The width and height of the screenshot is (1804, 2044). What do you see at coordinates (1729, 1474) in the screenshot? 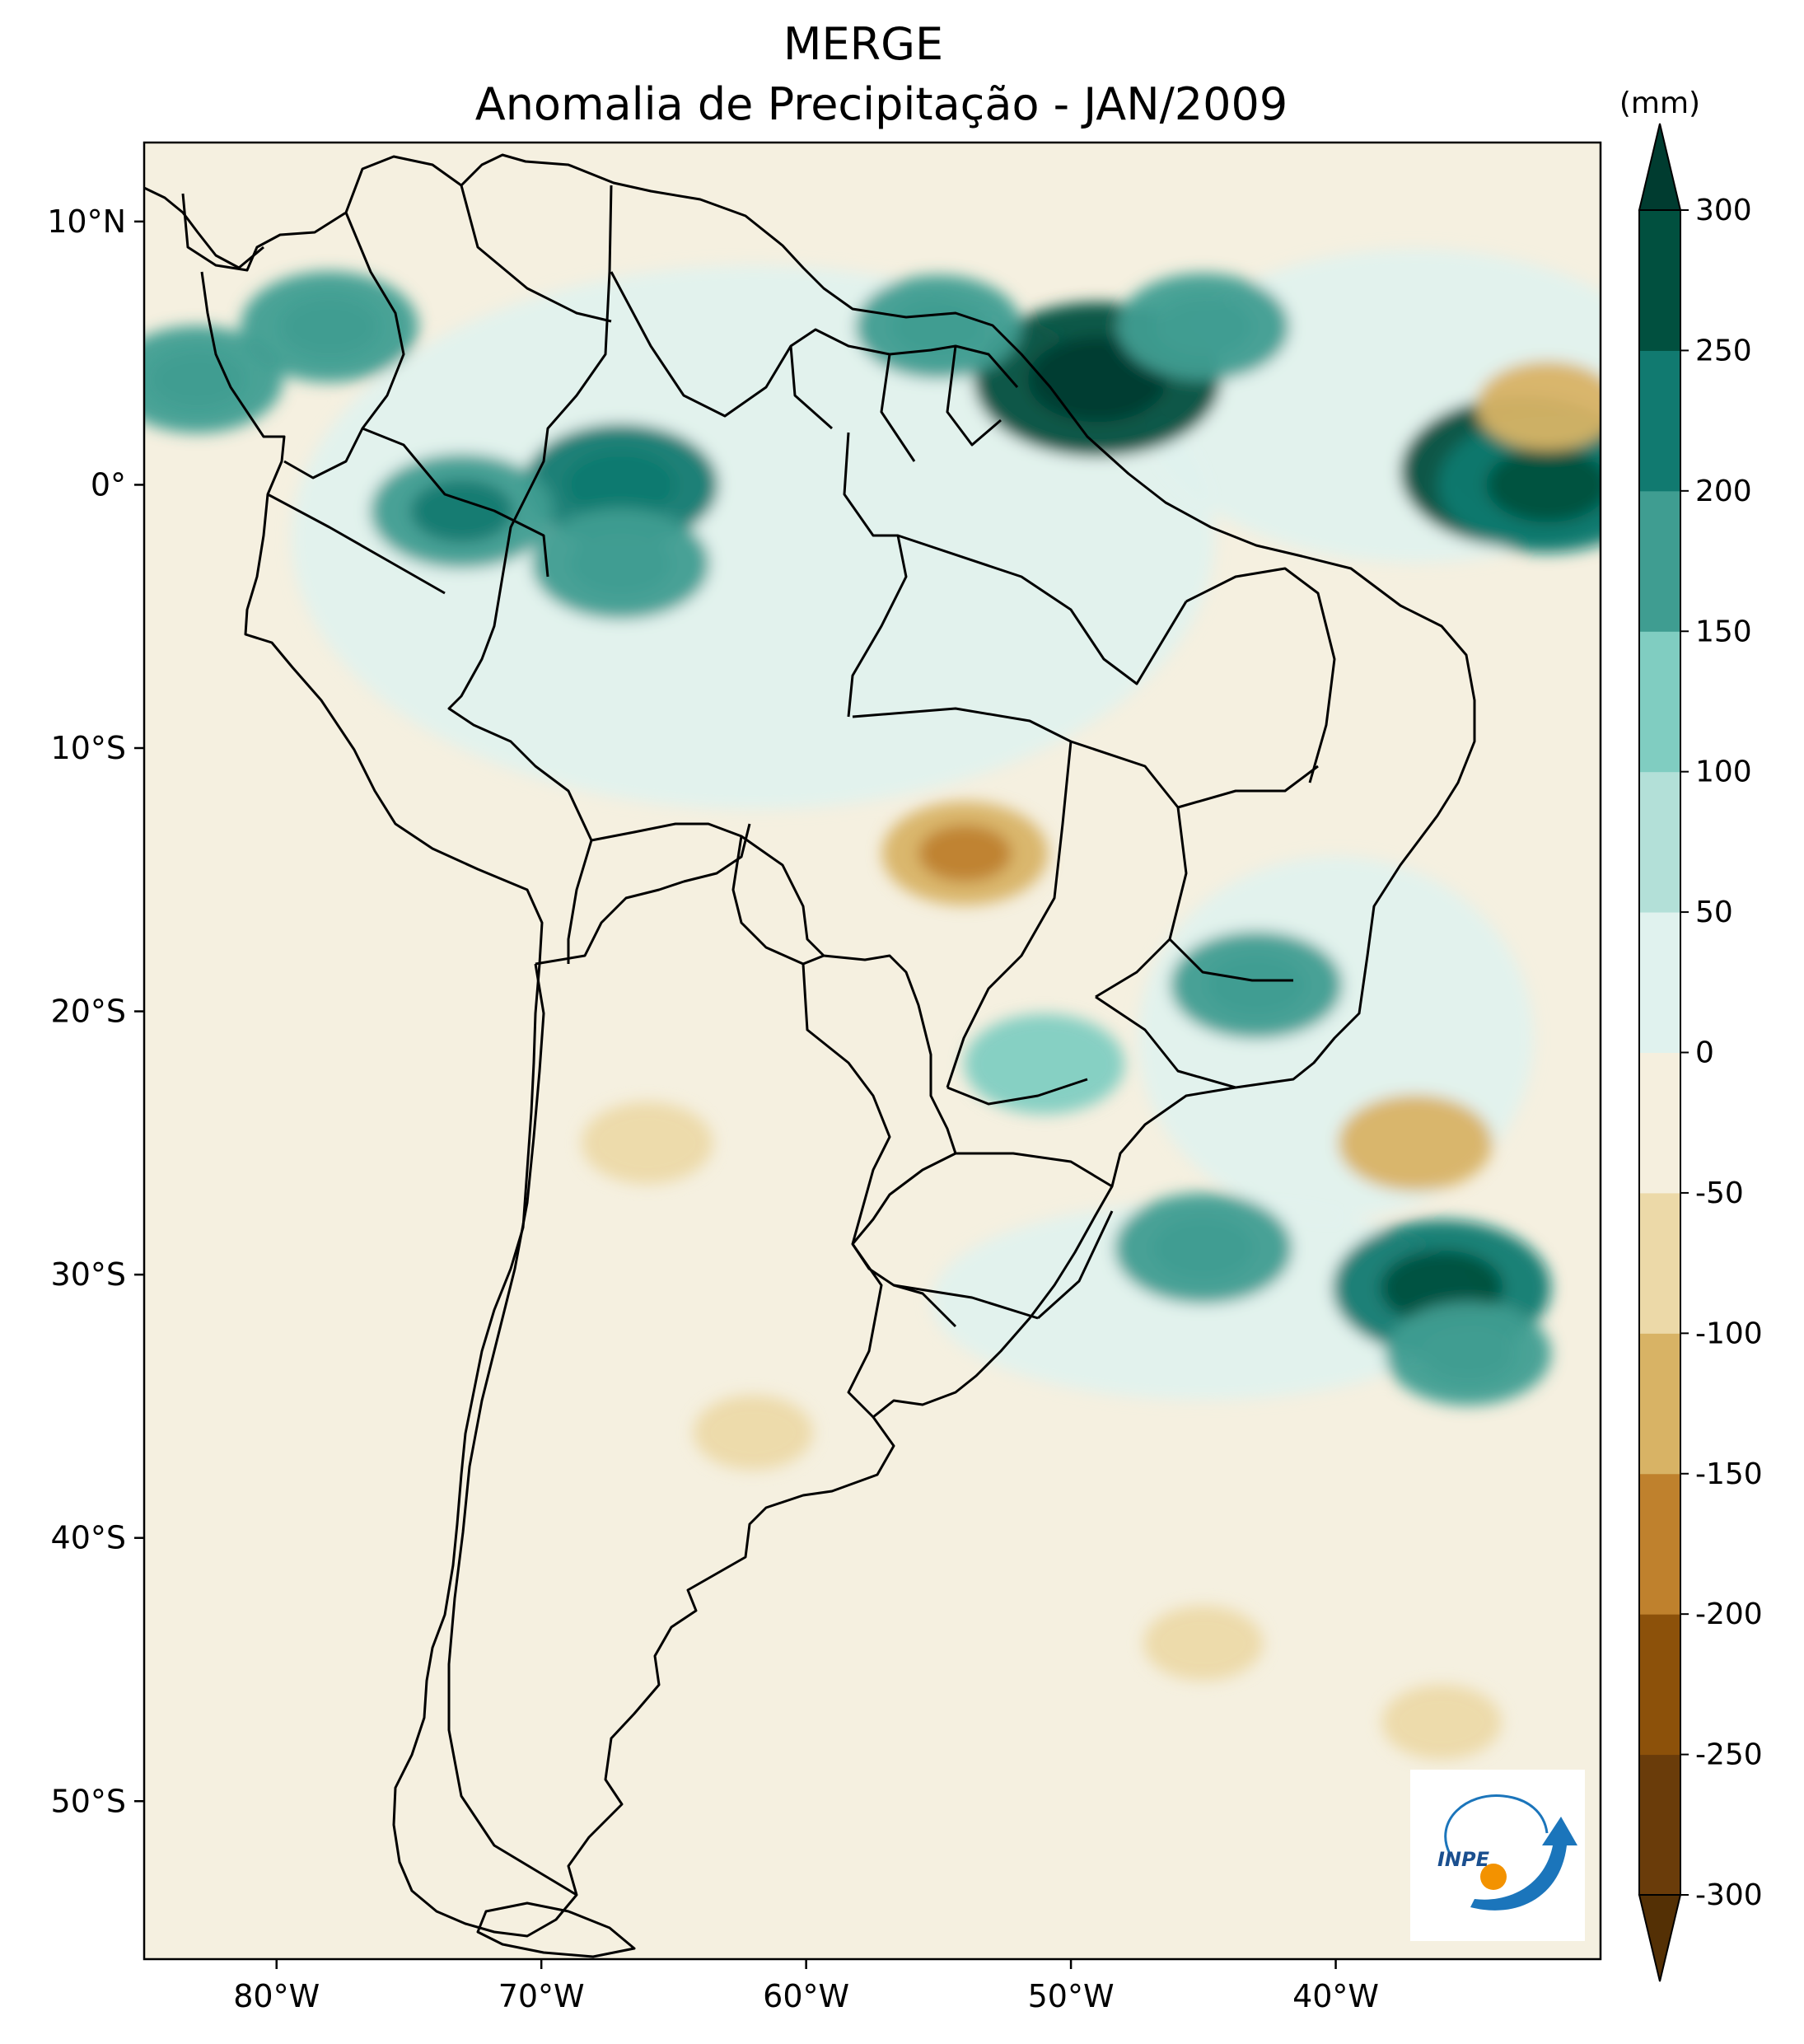
I see `colorbar-tick-label: -150` at bounding box center [1729, 1474].